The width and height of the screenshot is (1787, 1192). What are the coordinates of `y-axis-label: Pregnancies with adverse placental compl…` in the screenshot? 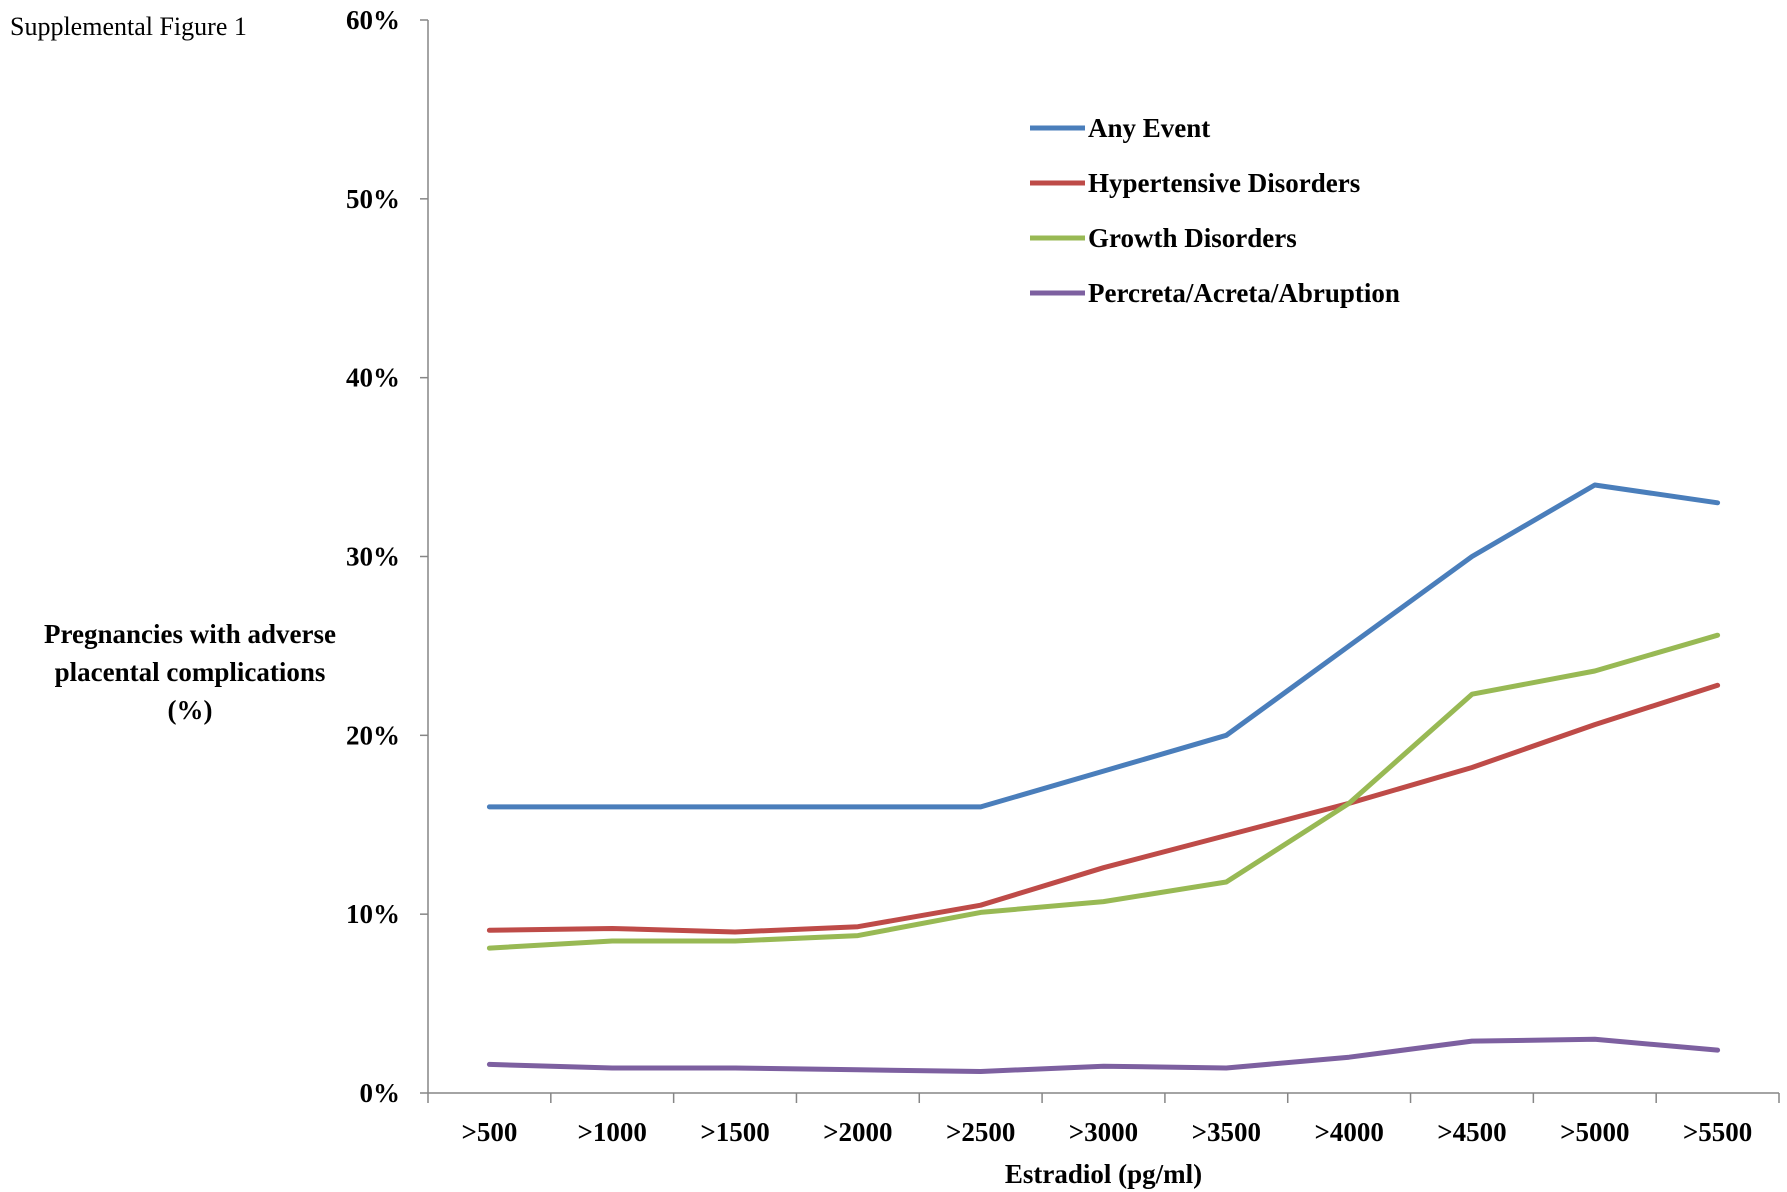 It's located at (190, 672).